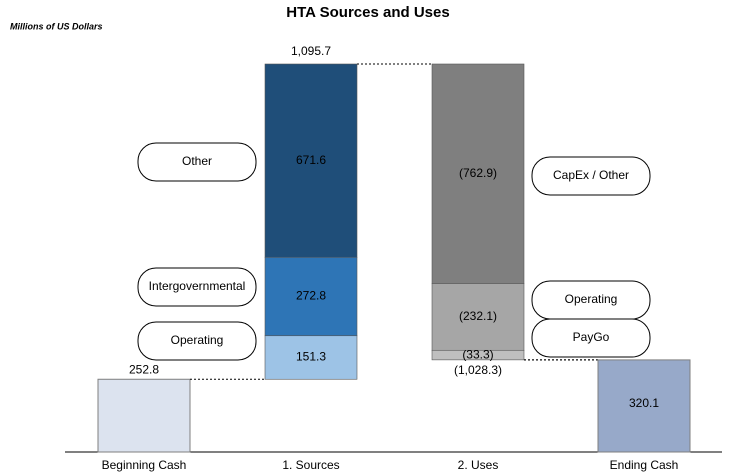 The width and height of the screenshot is (736, 476). Describe the element at coordinates (644, 465) in the screenshot. I see `x-tick-label: Ending Cash` at that location.